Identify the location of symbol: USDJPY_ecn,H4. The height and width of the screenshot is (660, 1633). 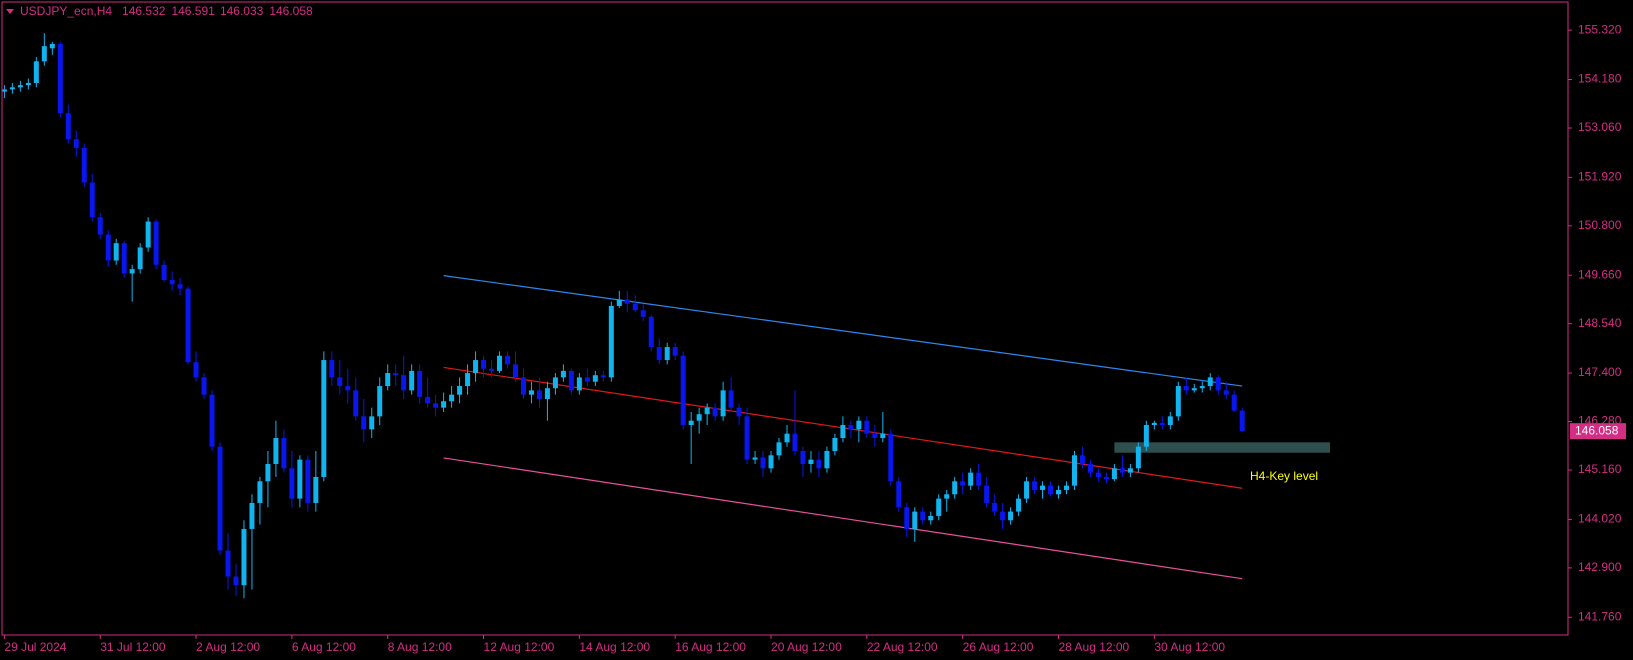
(66, 11).